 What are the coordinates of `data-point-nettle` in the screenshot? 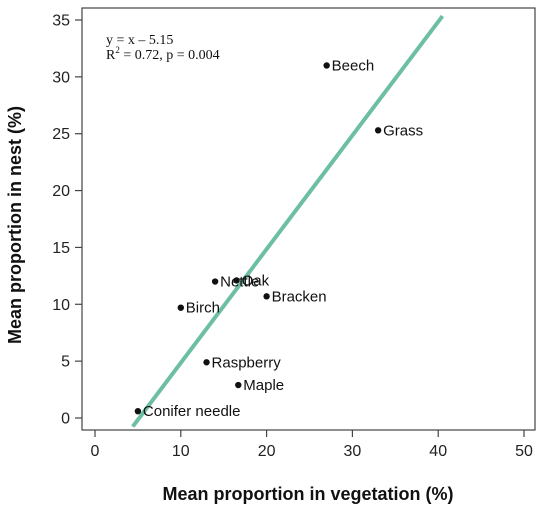 It's located at (215, 281).